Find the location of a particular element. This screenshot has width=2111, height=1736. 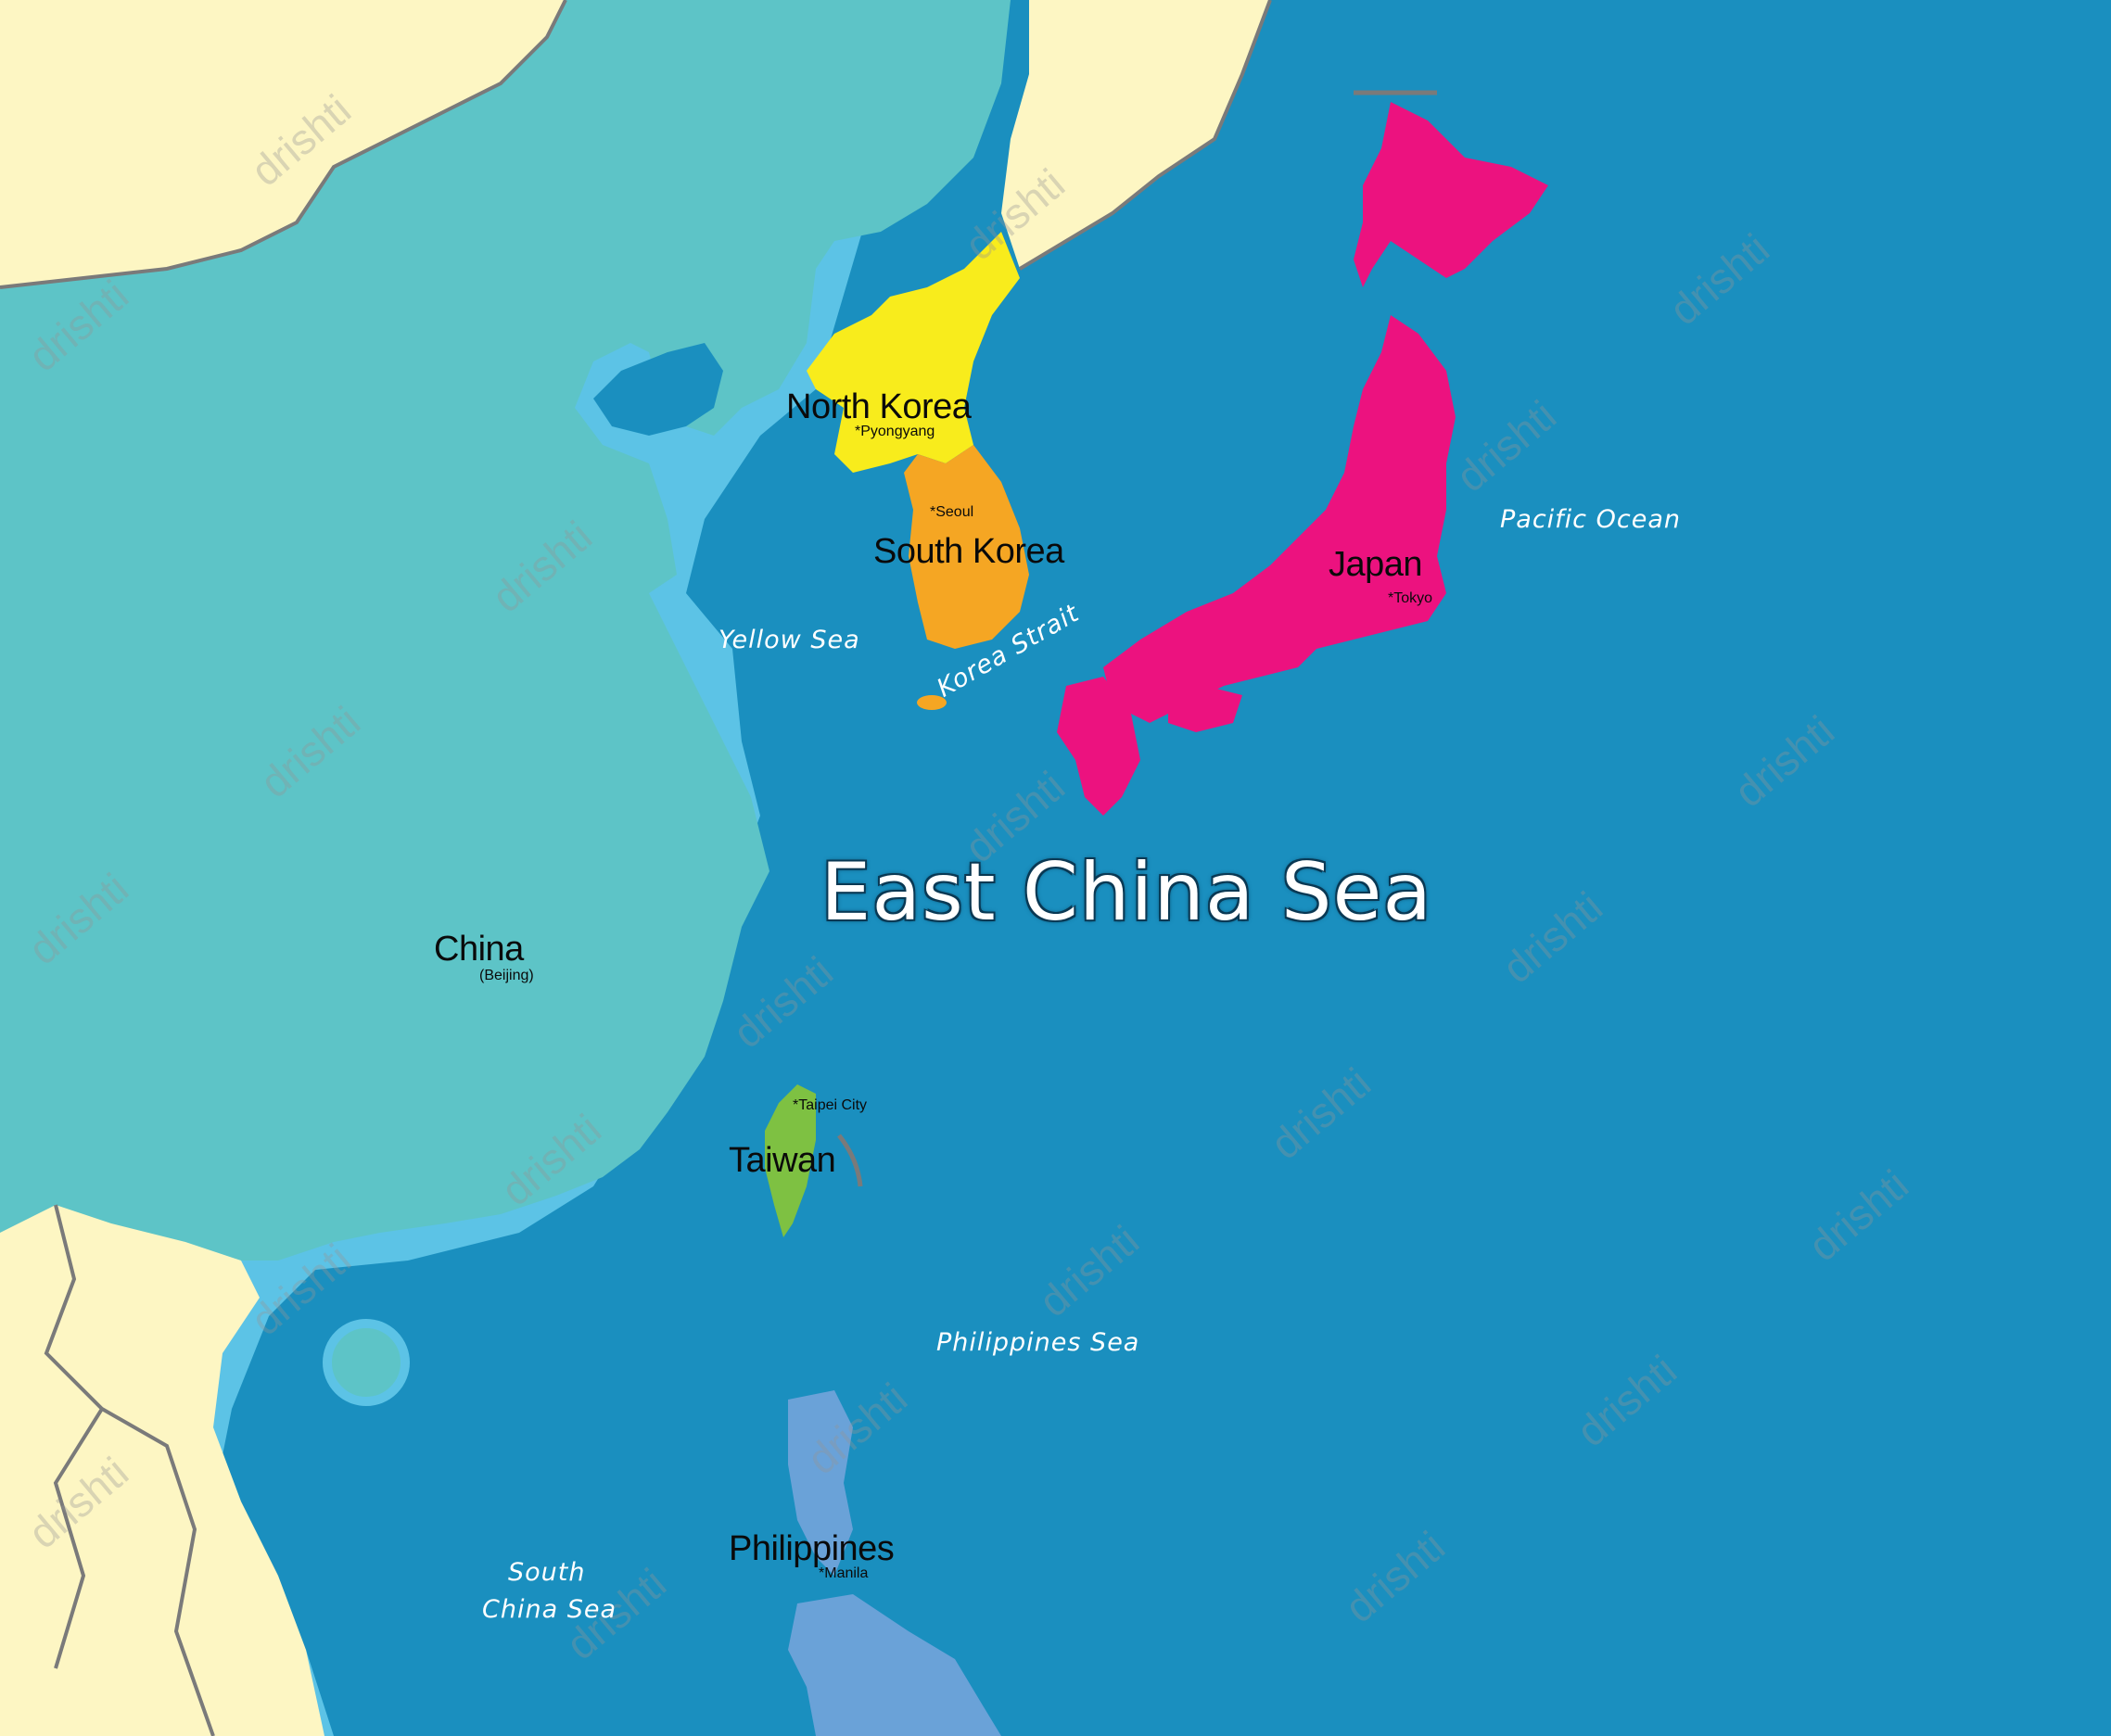

southeast-asia-landmass is located at coordinates (162, 1470).